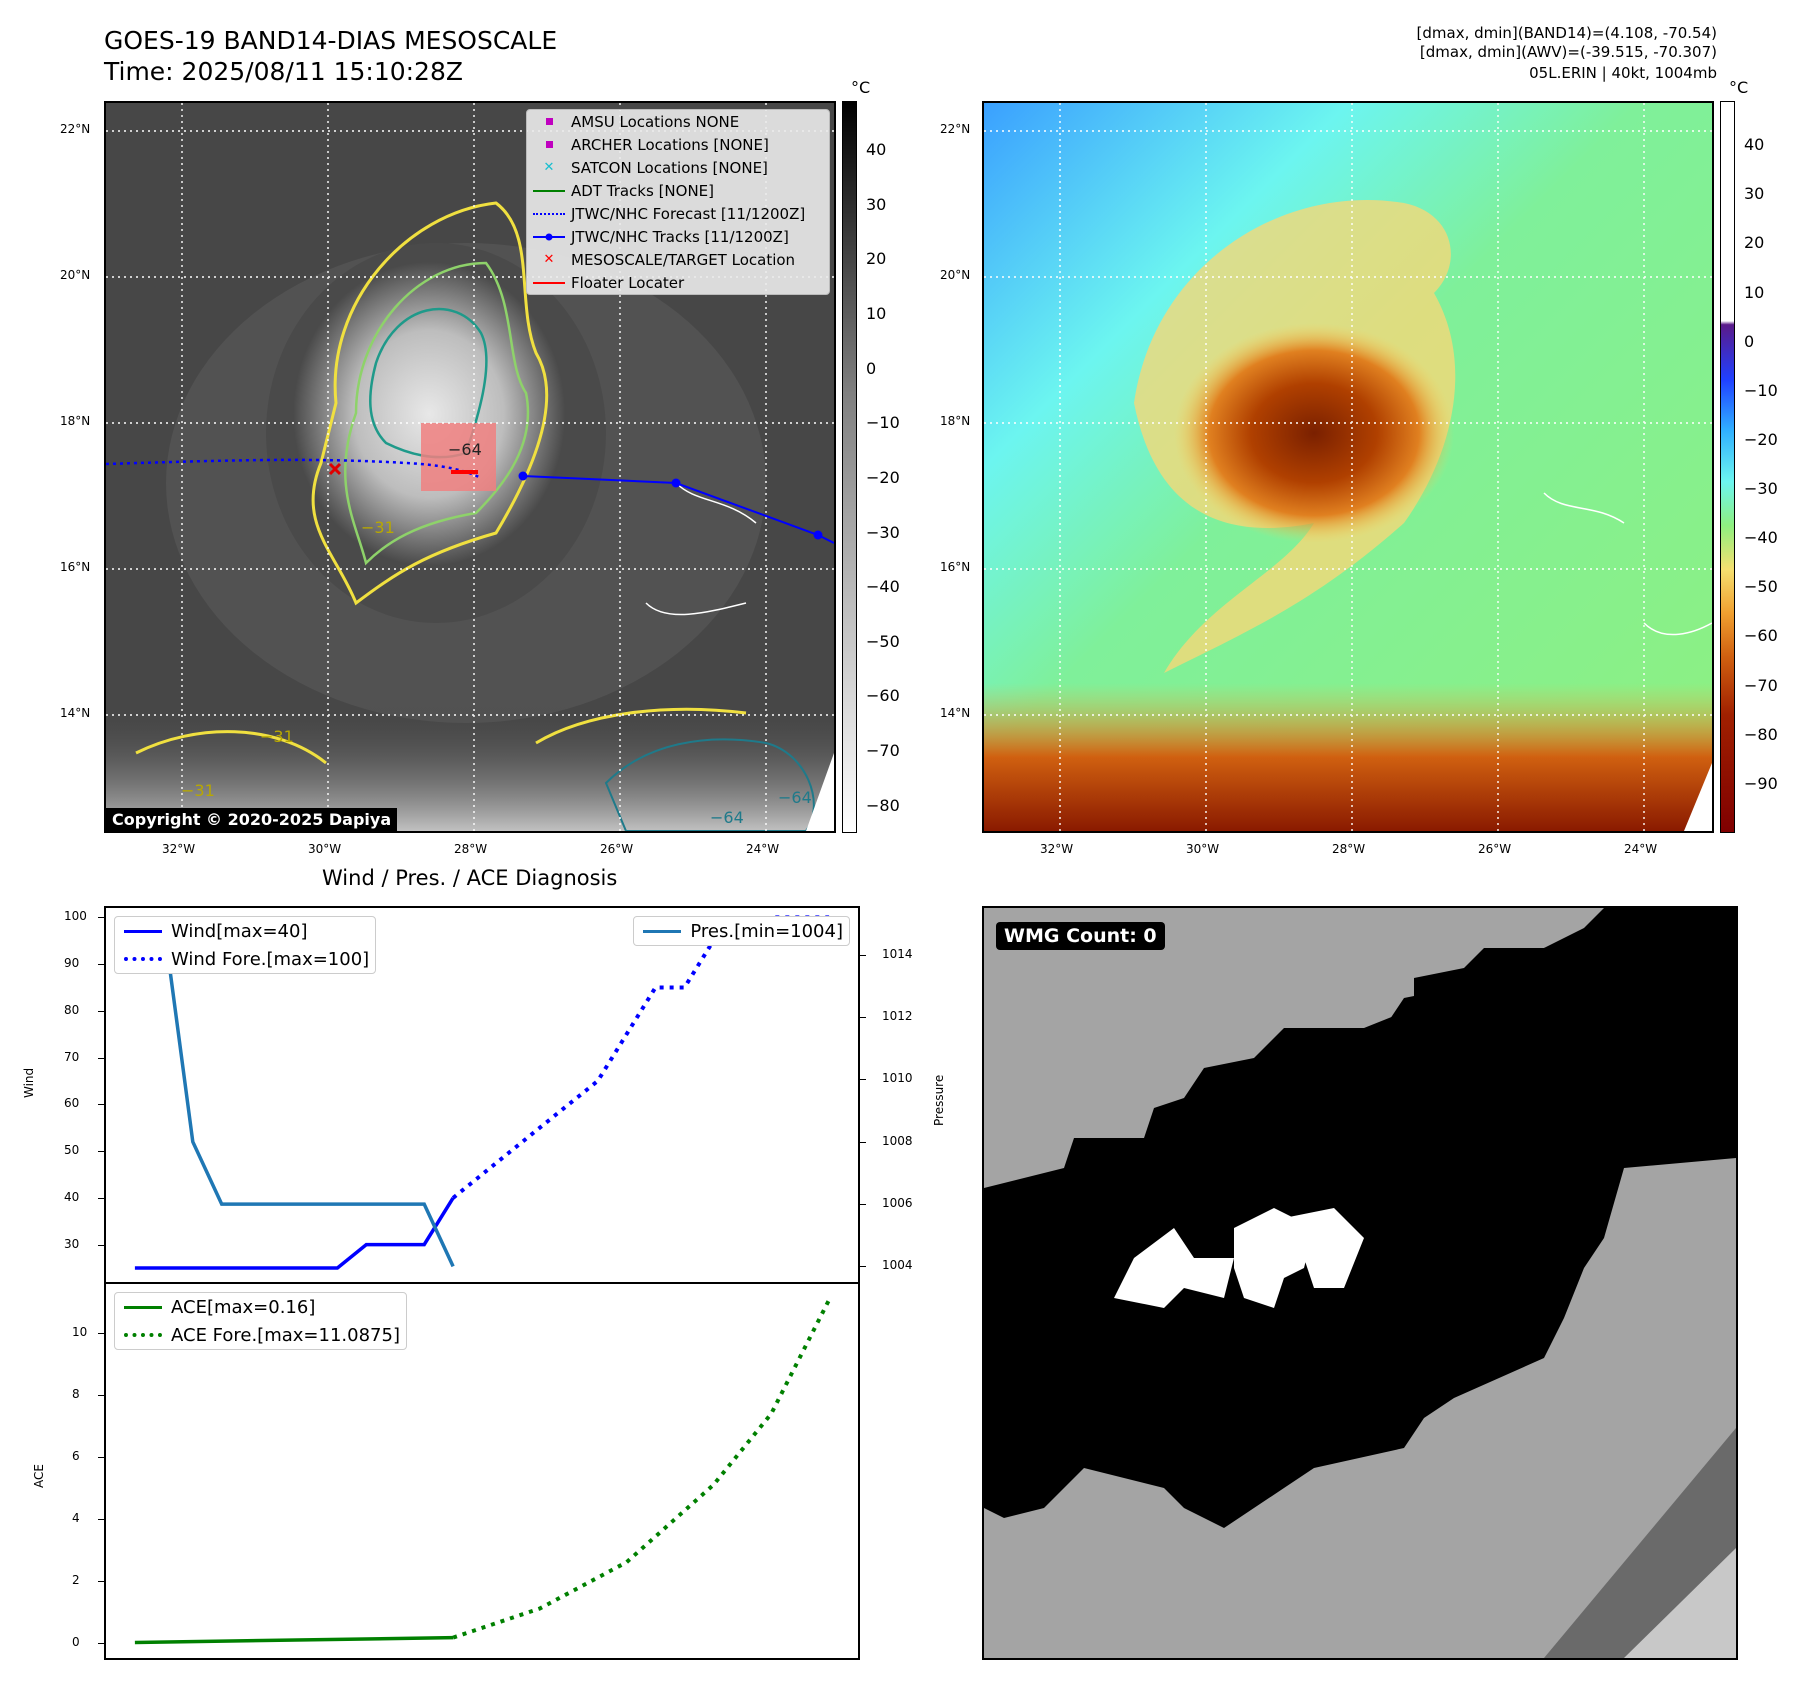 This screenshot has width=1797, height=1690. I want to click on wind-line, so click(294, 1233).